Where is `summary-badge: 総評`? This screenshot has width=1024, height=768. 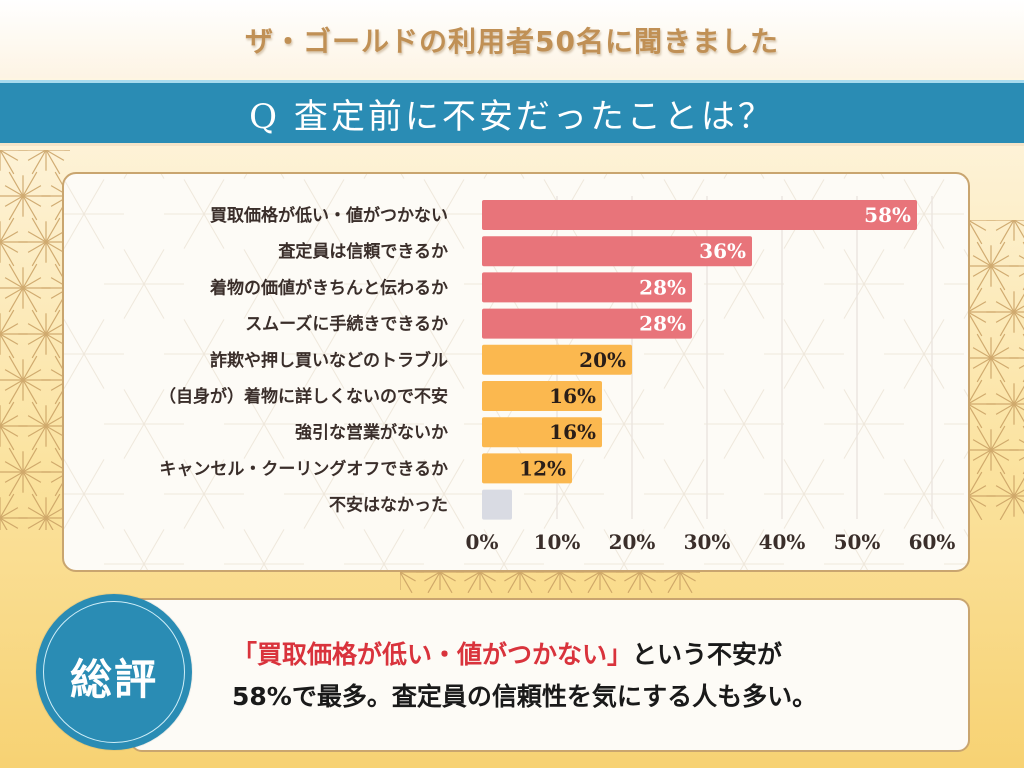 summary-badge: 総評 is located at coordinates (114, 672).